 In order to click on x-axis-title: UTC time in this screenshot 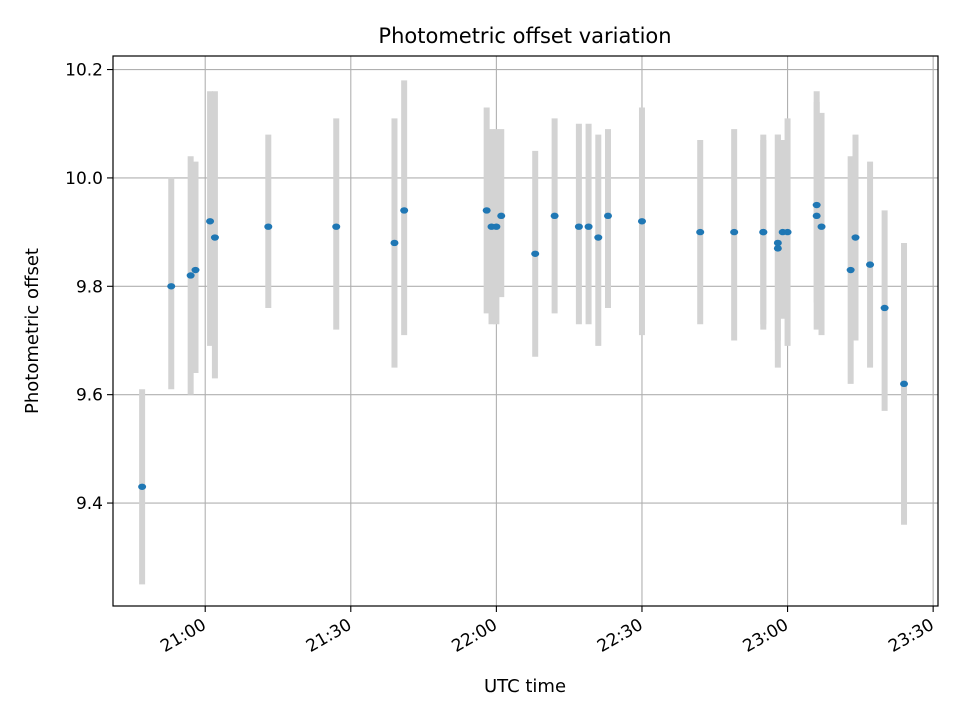, I will do `click(525, 686)`.